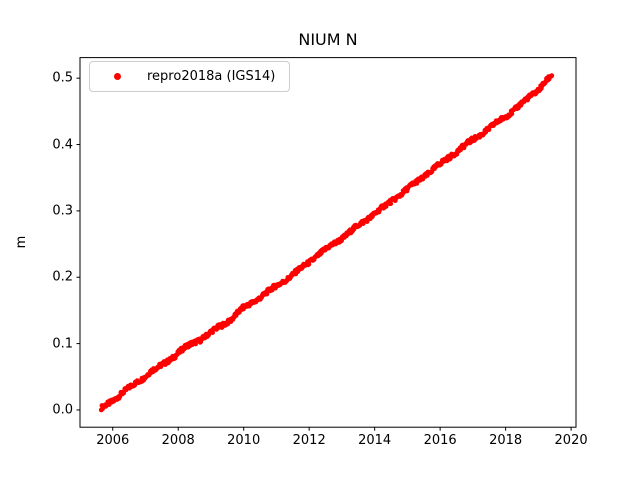 This screenshot has width=640, height=480. What do you see at coordinates (571, 441) in the screenshot?
I see `x-tick-label: 2020` at bounding box center [571, 441].